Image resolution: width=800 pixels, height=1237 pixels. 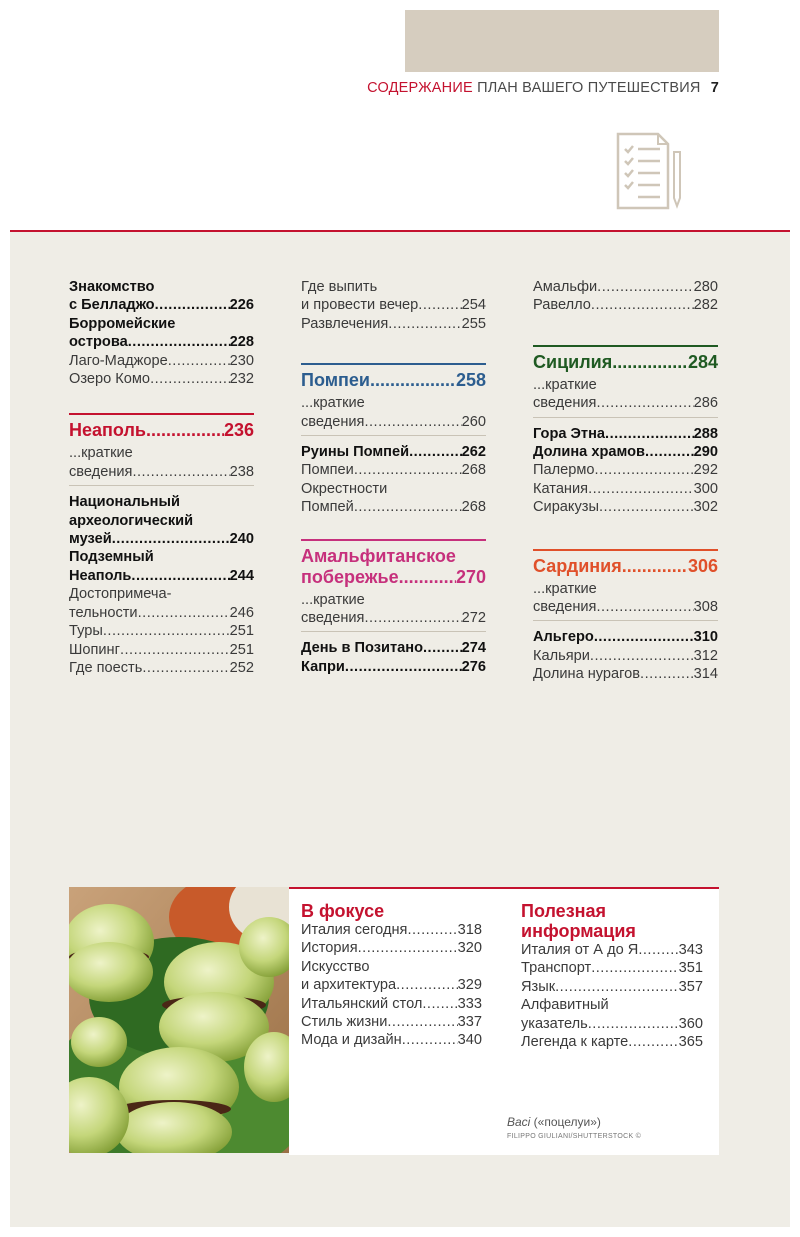 I want to click on toc-entry: Окрестности, so click(x=344, y=488).